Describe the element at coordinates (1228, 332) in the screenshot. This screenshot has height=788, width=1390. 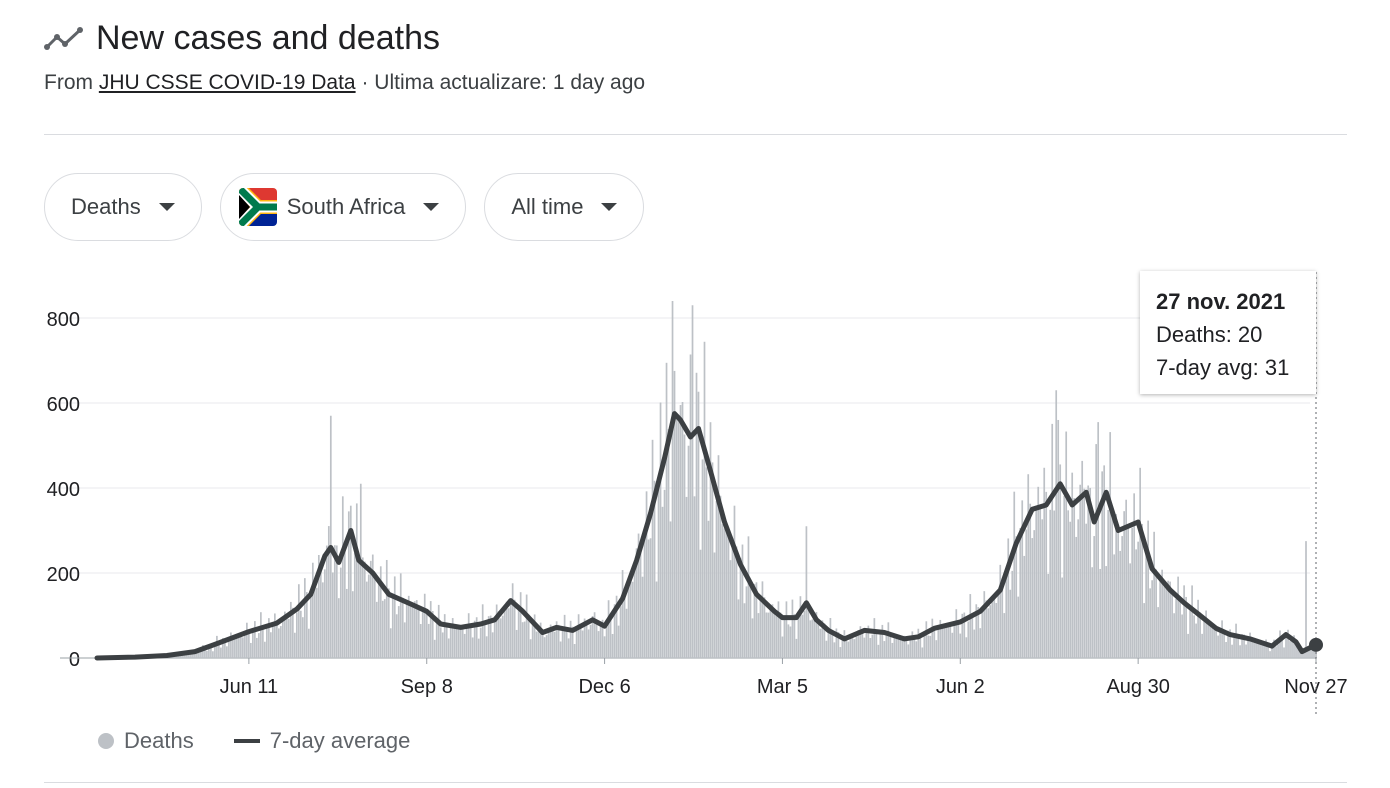
I see `chart-tooltip: 27 nov. 2021 Deaths: 20 7-day avg: 31` at that location.